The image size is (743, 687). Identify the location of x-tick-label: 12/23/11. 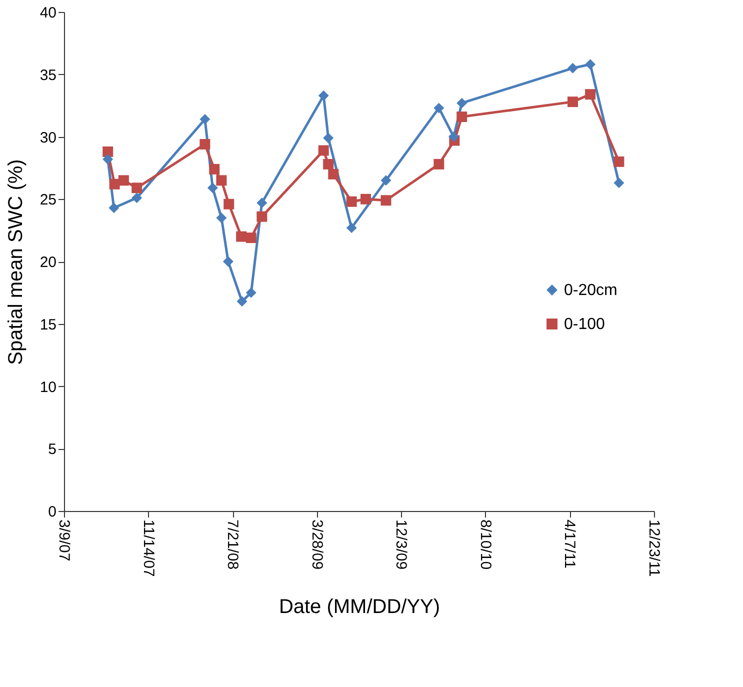
(654, 548).